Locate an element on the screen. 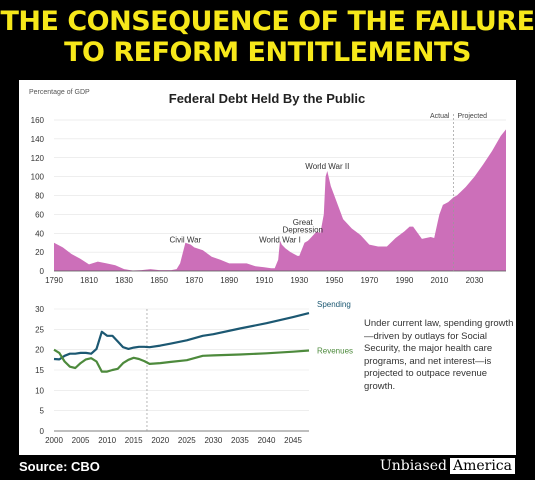 This screenshot has height=480, width=535. debt-x-tick-label: 1810 is located at coordinates (89, 280).